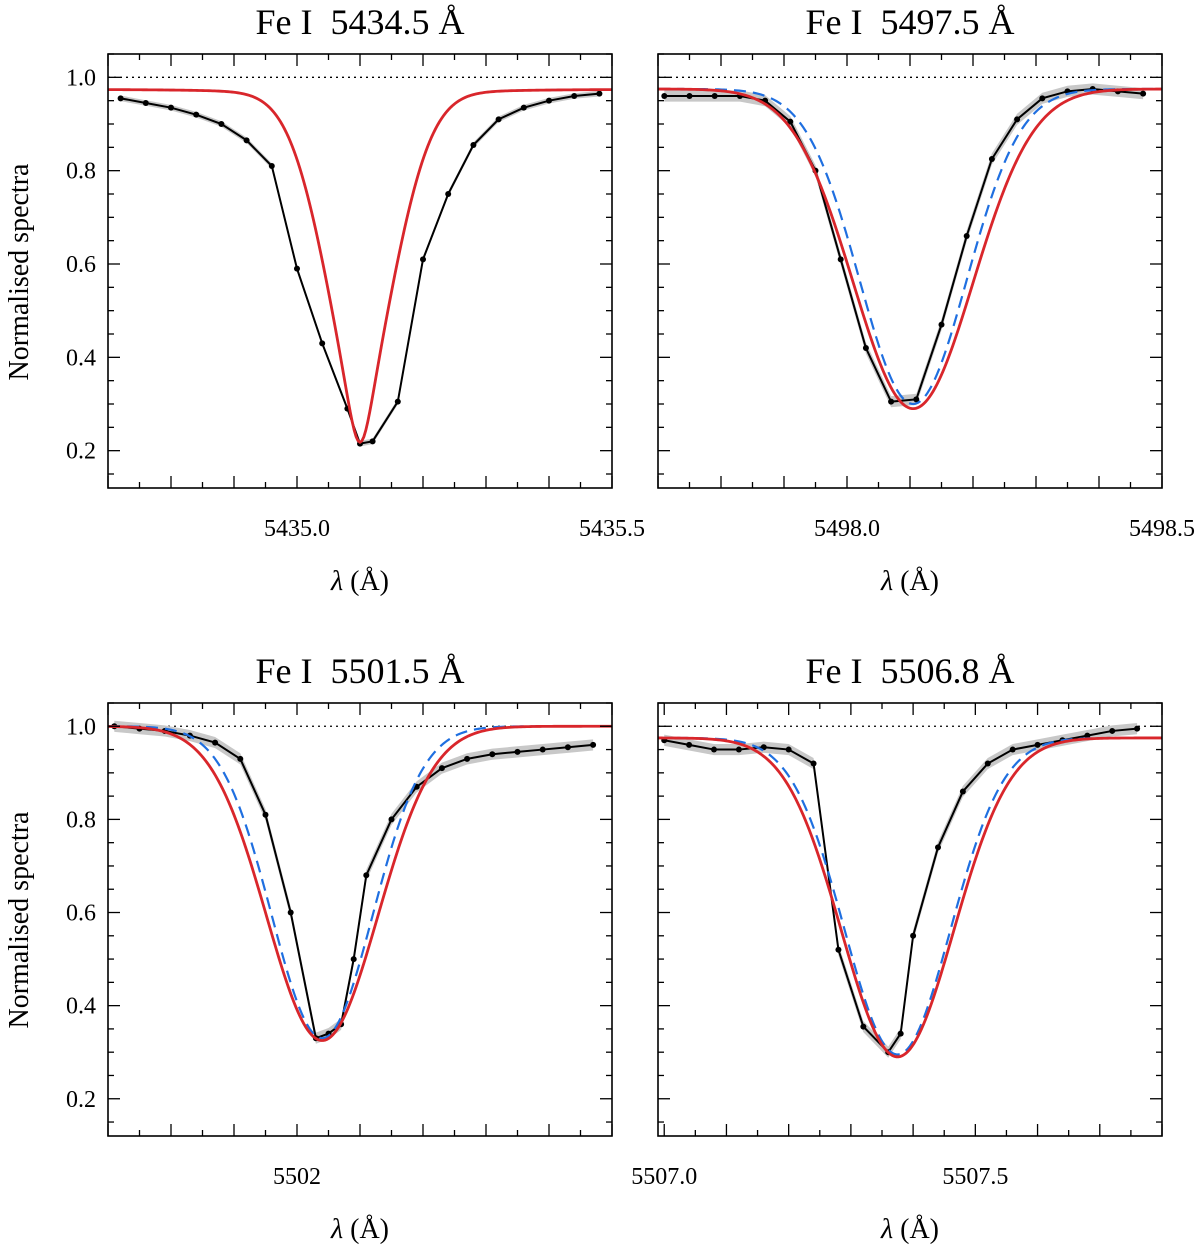 The height and width of the screenshot is (1246, 1200). What do you see at coordinates (81, 1100) in the screenshot?
I see `y-tick-label: 0.2` at bounding box center [81, 1100].